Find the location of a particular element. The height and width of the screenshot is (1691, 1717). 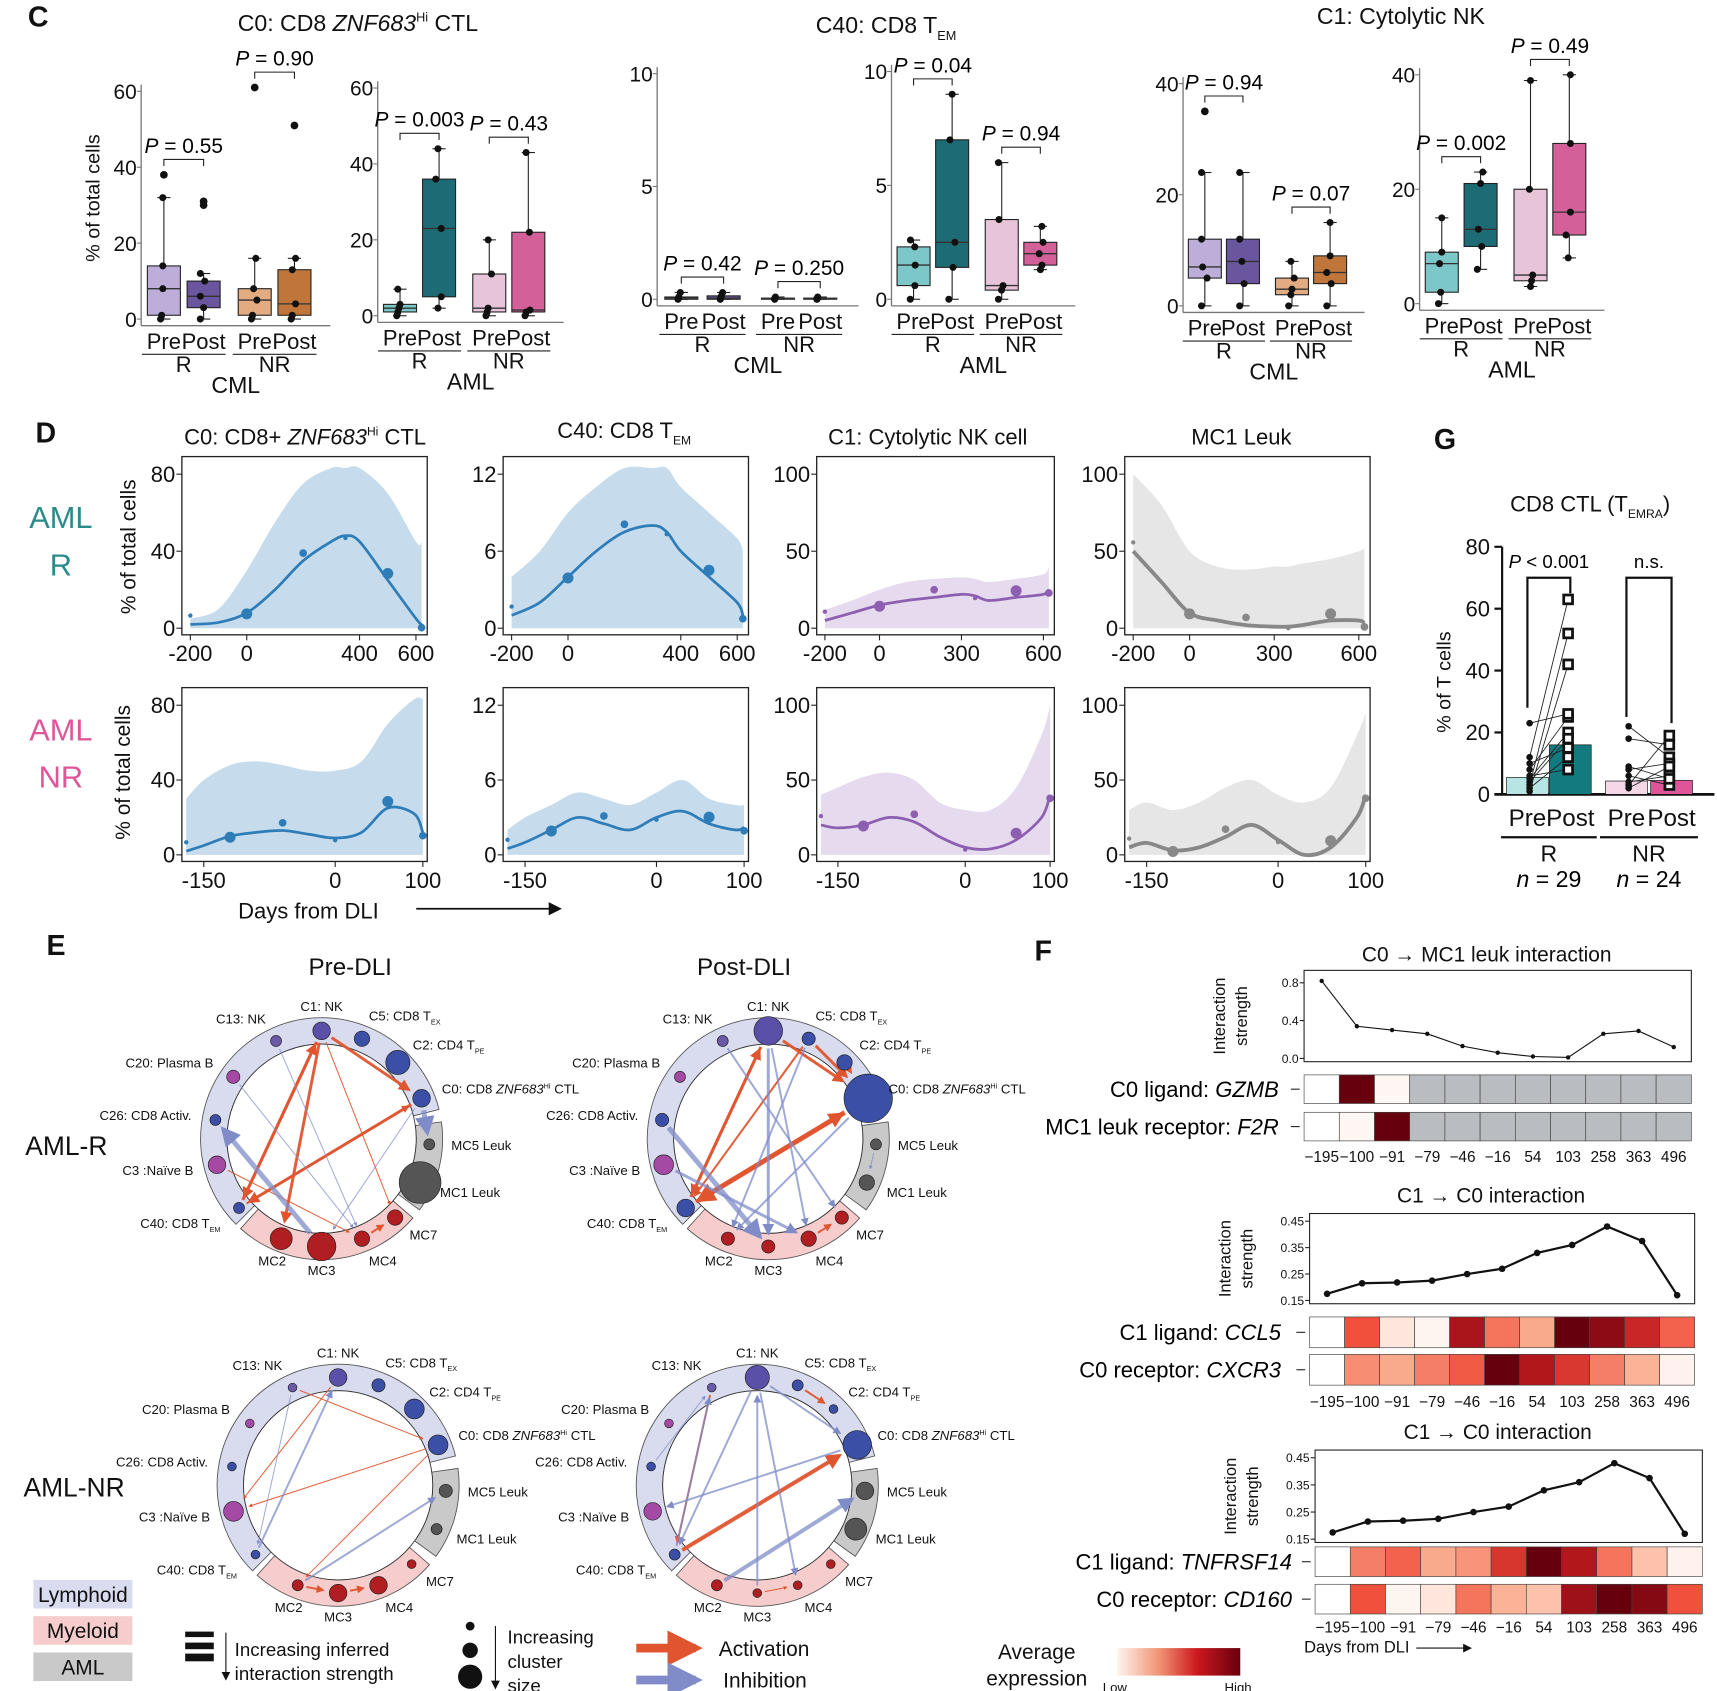

cluster-label: MC5 Leuk is located at coordinates (928, 1145).